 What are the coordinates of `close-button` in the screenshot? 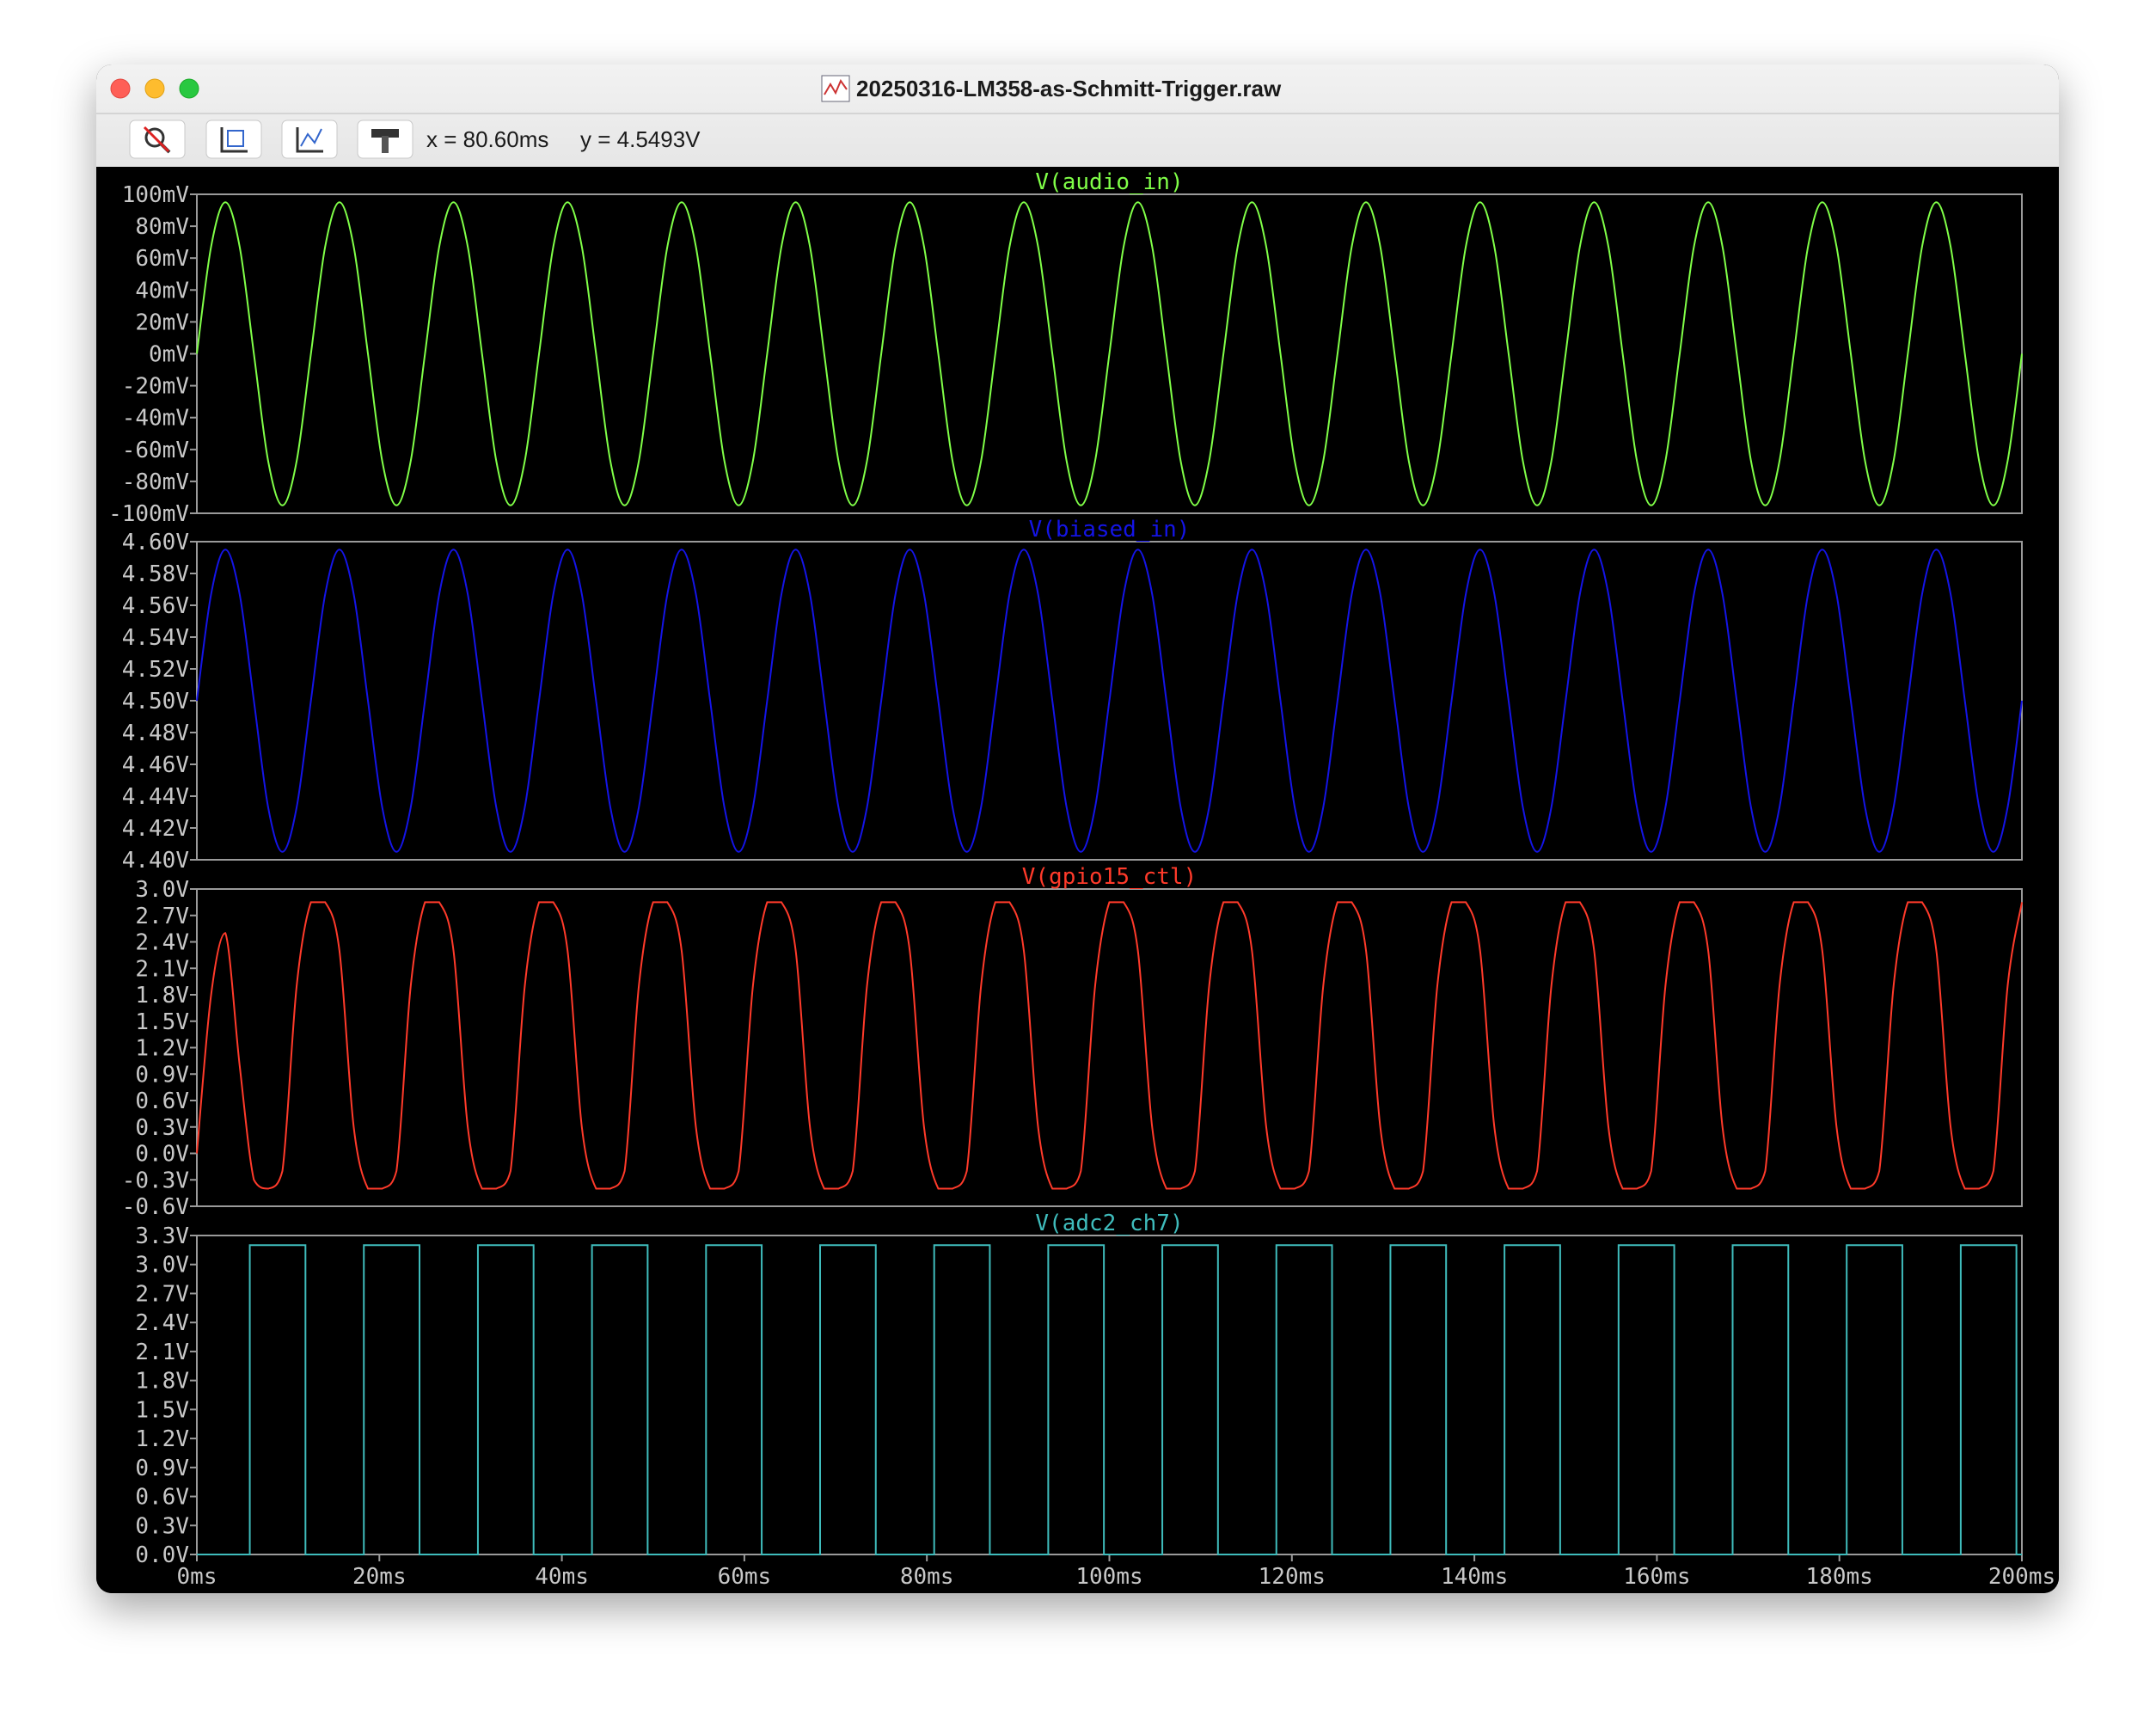 It's located at (120, 89).